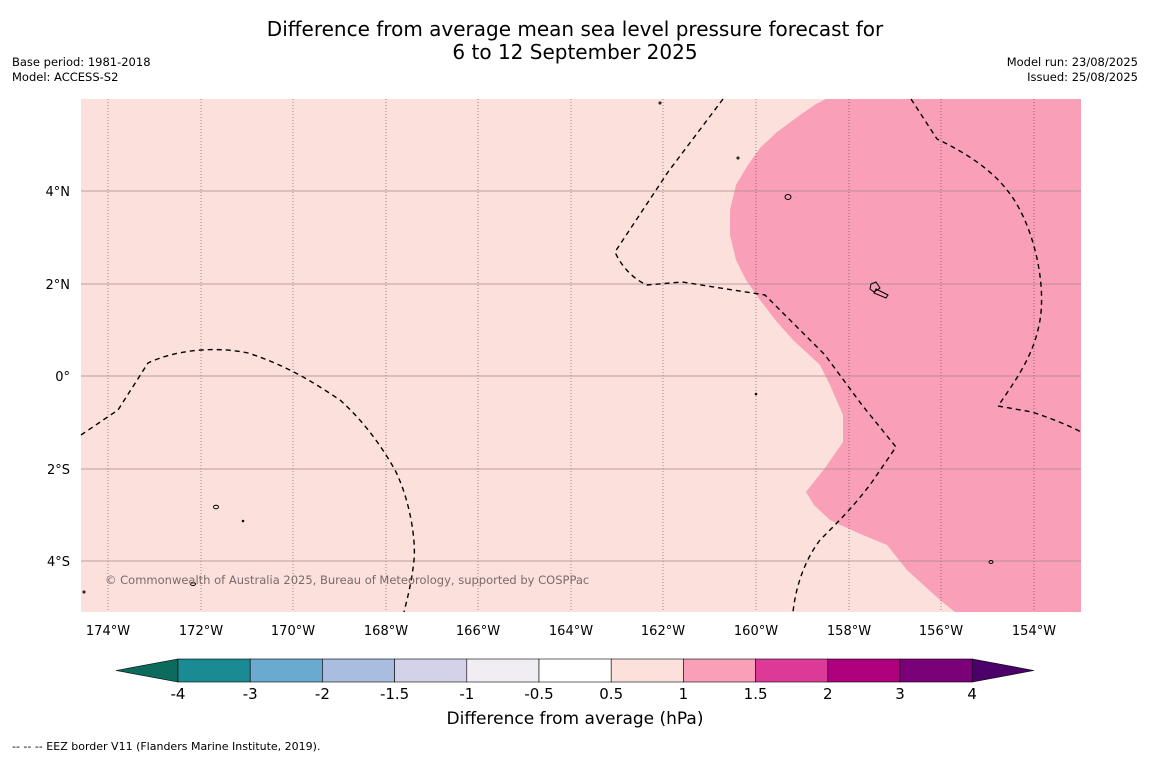 Image resolution: width=1150 pixels, height=758 pixels. What do you see at coordinates (849, 631) in the screenshot?
I see `x-tick-label: 158°W` at bounding box center [849, 631].